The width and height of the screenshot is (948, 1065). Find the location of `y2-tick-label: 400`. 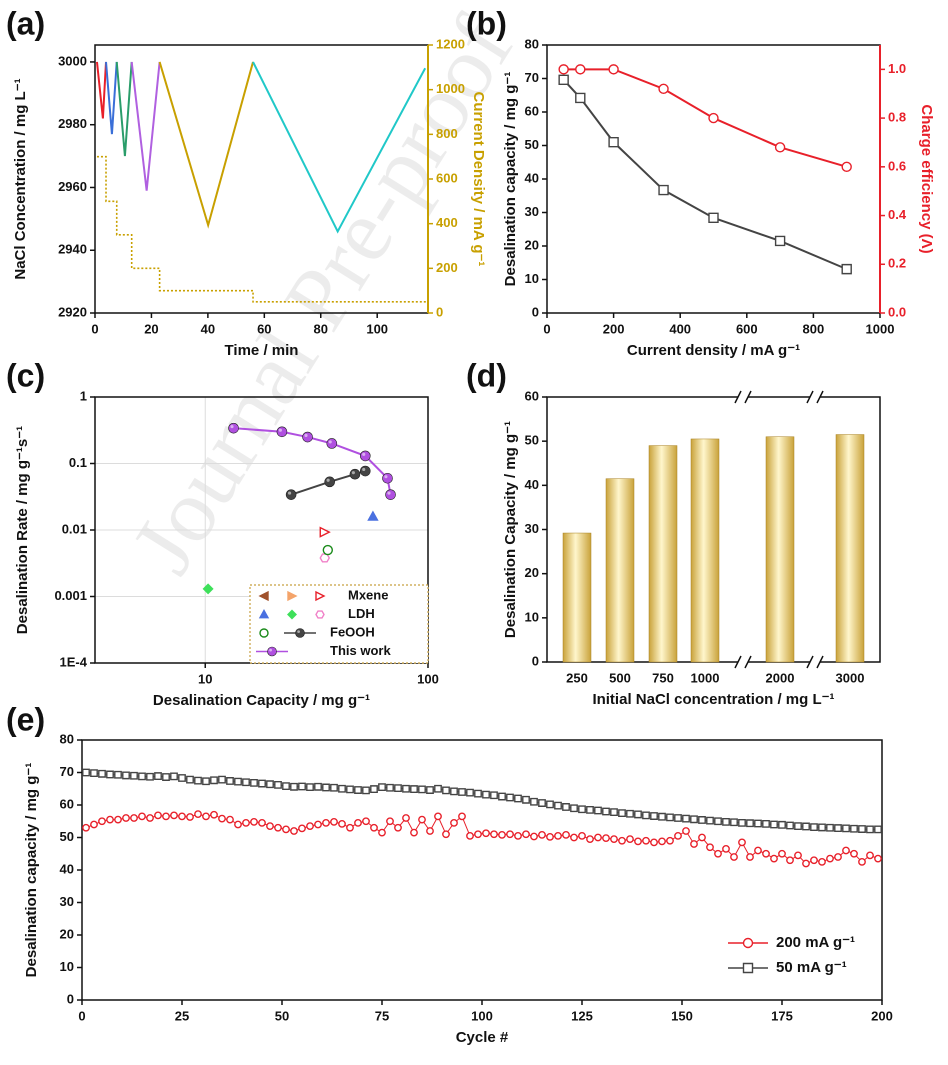

y2-tick-label: 400 is located at coordinates (447, 222).